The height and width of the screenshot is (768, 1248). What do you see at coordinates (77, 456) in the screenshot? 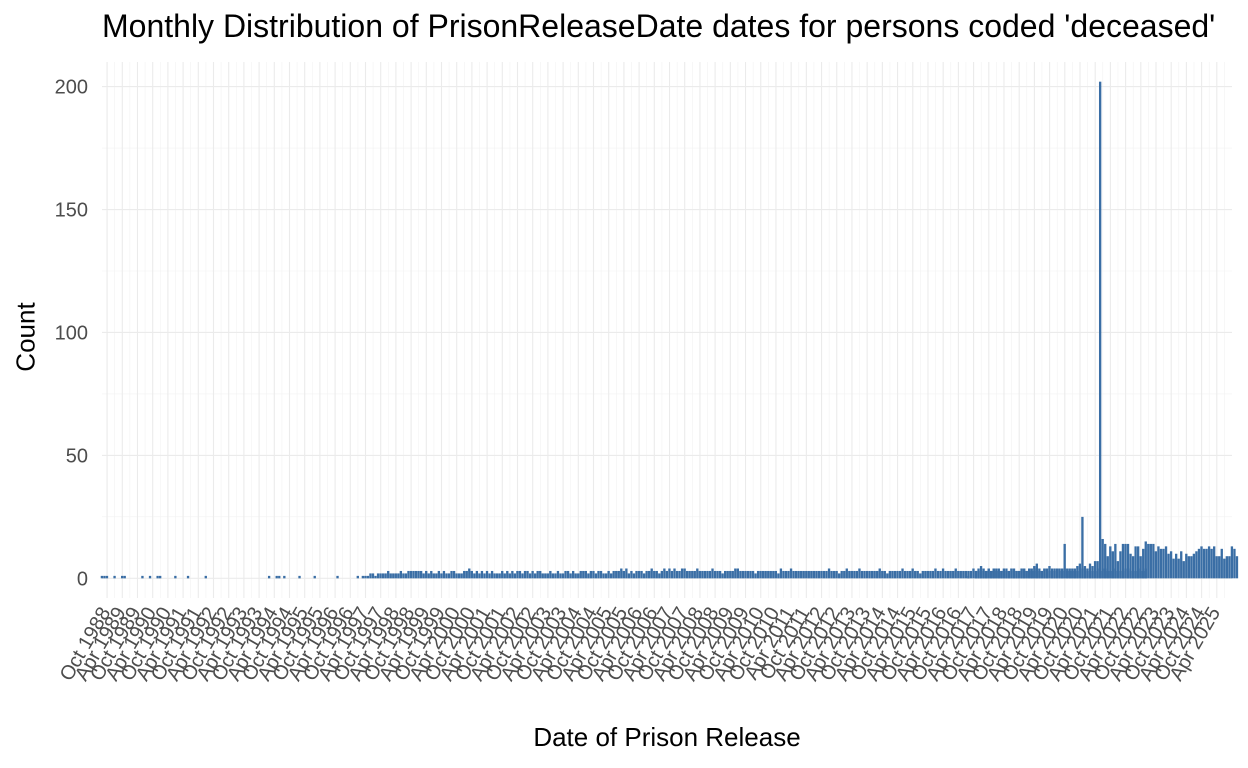
I see `y-tick-label: 50` at bounding box center [77, 456].